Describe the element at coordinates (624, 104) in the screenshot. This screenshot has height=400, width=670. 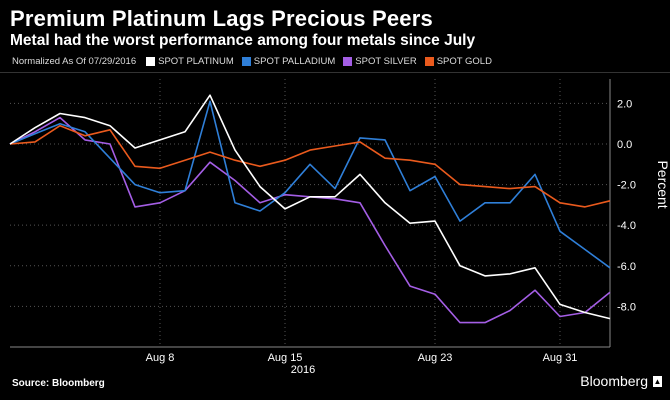
I see `y-tick-label: 2.0` at that location.